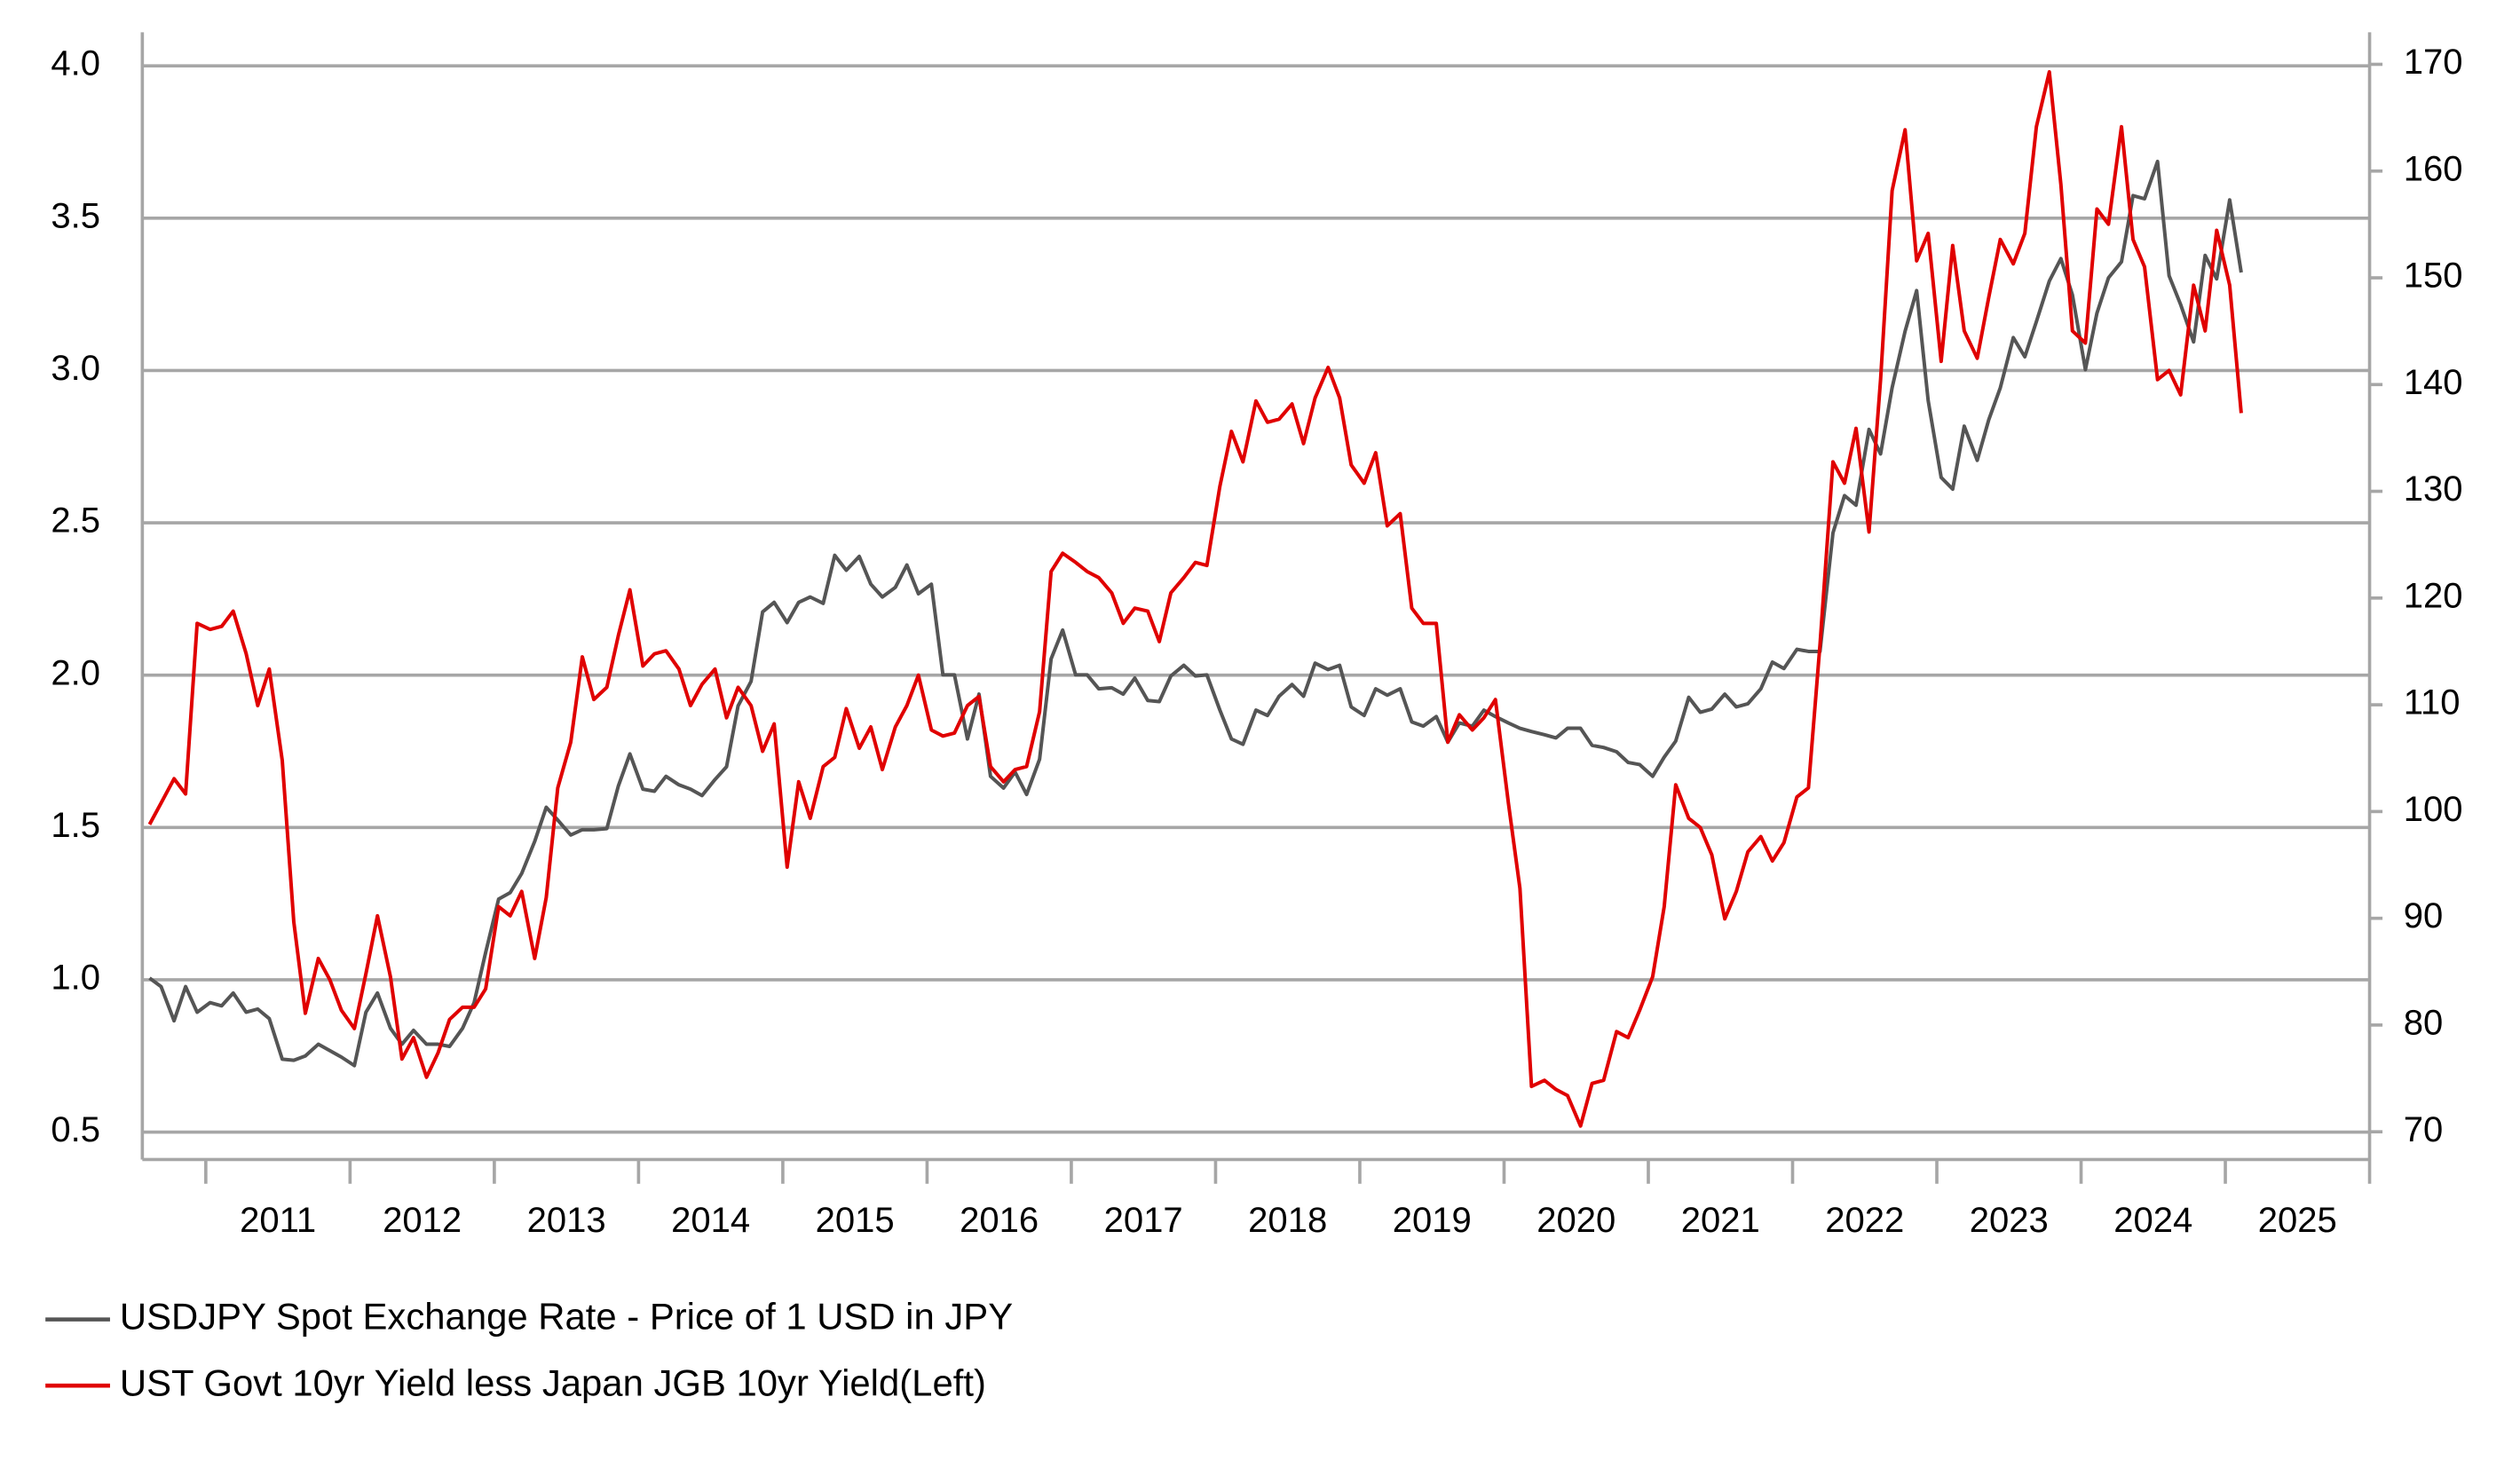 The image size is (2520, 1468). I want to click on x-tick-label: 2016, so click(1000, 1220).